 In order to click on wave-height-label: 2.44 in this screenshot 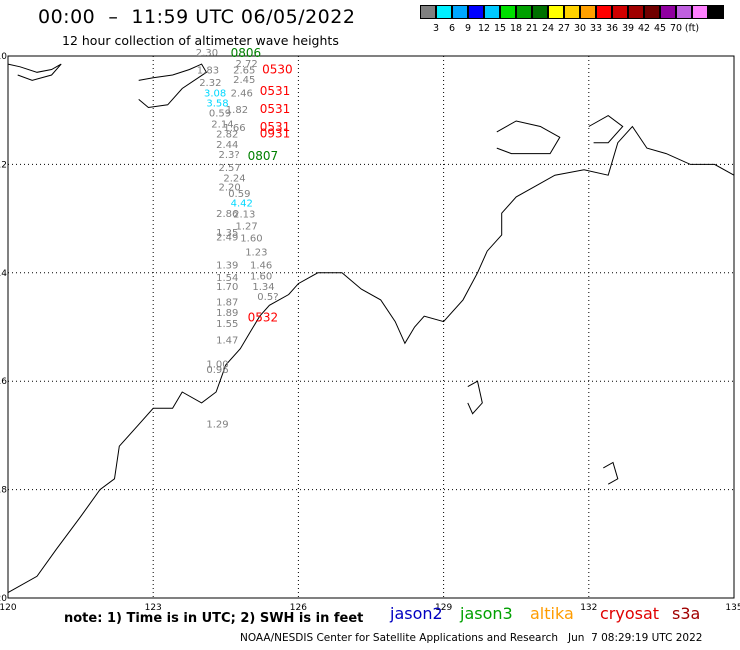, I will do `click(227, 145)`.